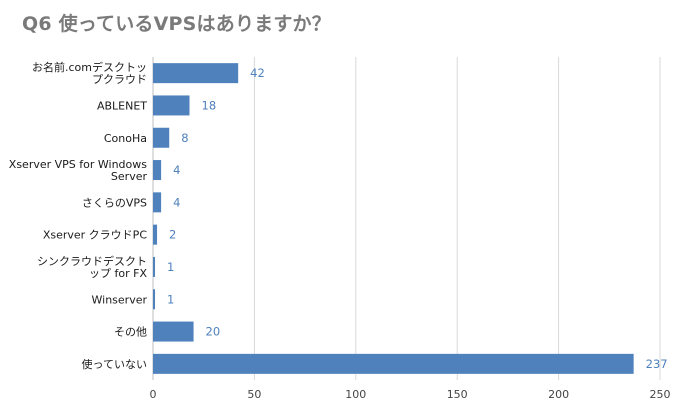  What do you see at coordinates (78, 170) in the screenshot?
I see `category-label: Xserver VPS for Windows Server` at bounding box center [78, 170].